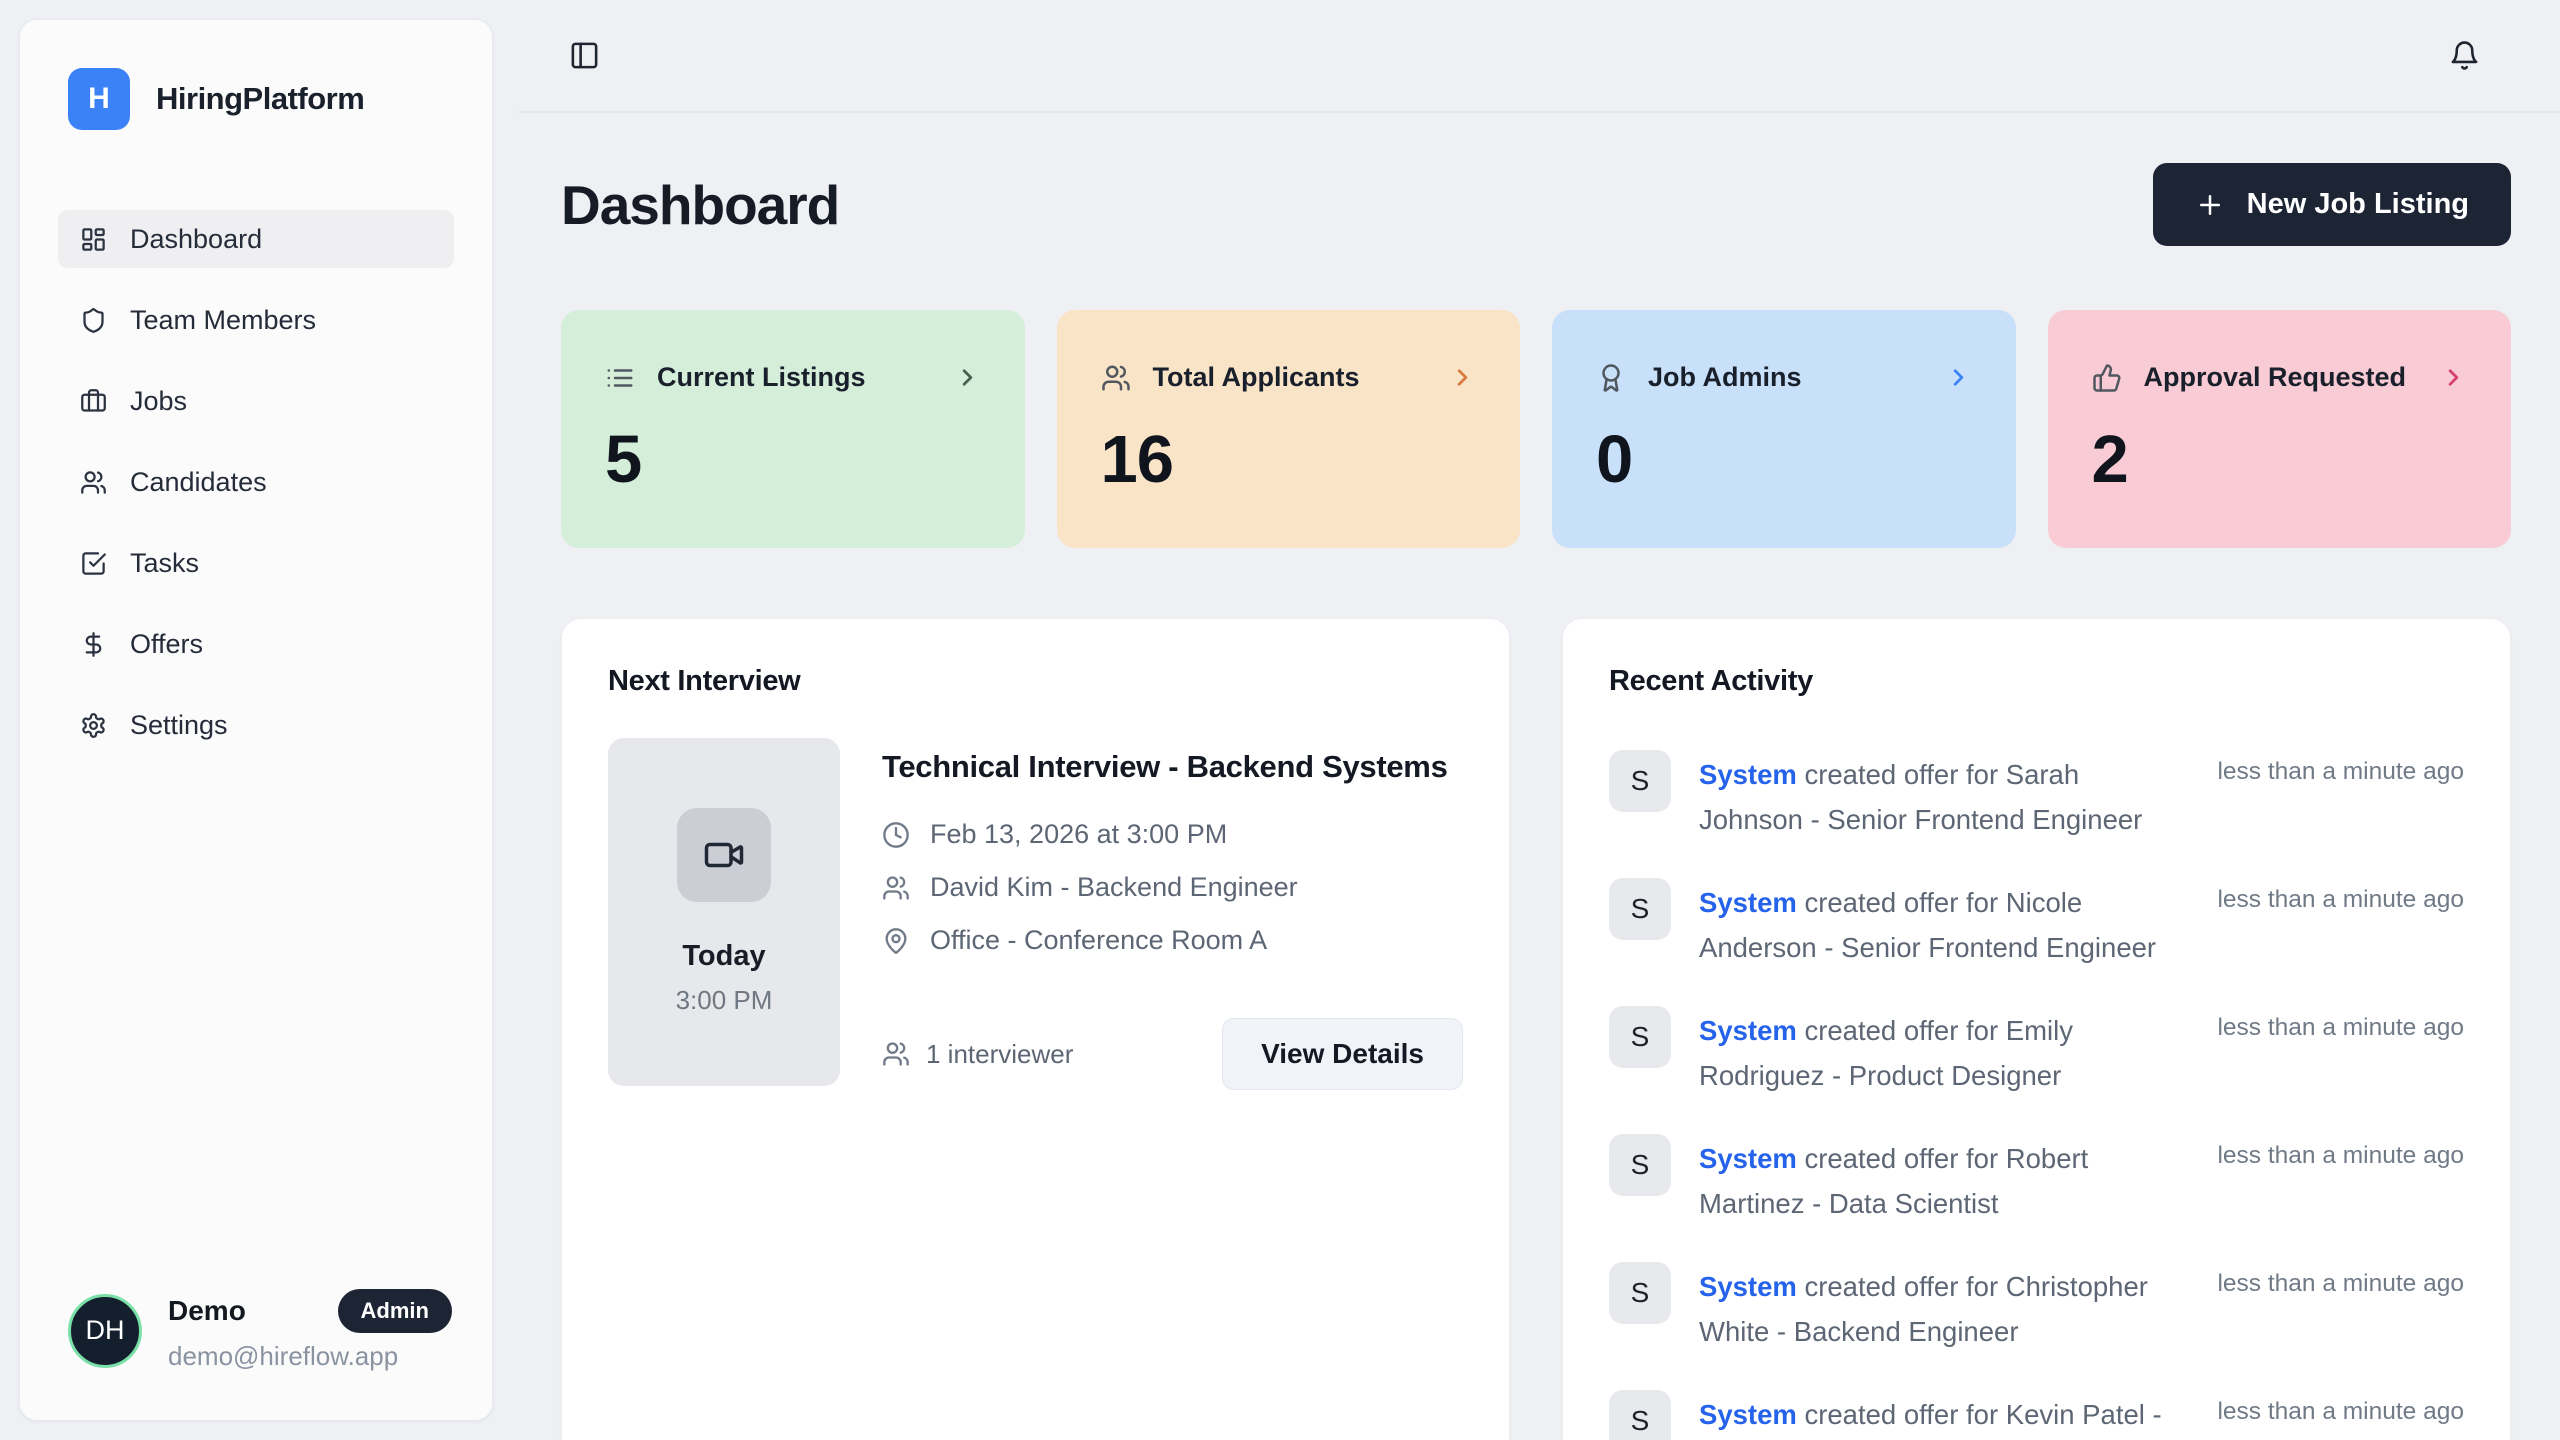 The width and height of the screenshot is (2560, 1440). I want to click on list-icon, so click(620, 378).